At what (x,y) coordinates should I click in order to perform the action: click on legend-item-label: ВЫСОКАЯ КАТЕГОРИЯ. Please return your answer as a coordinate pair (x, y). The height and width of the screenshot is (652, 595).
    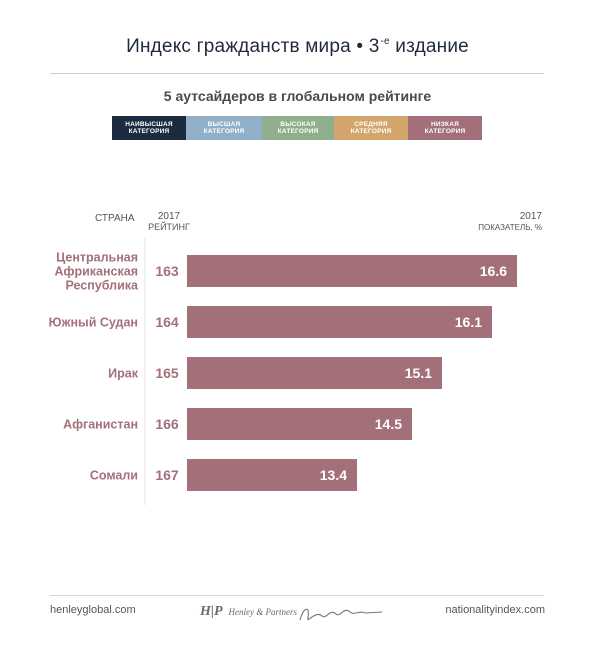
    Looking at the image, I should click on (298, 128).